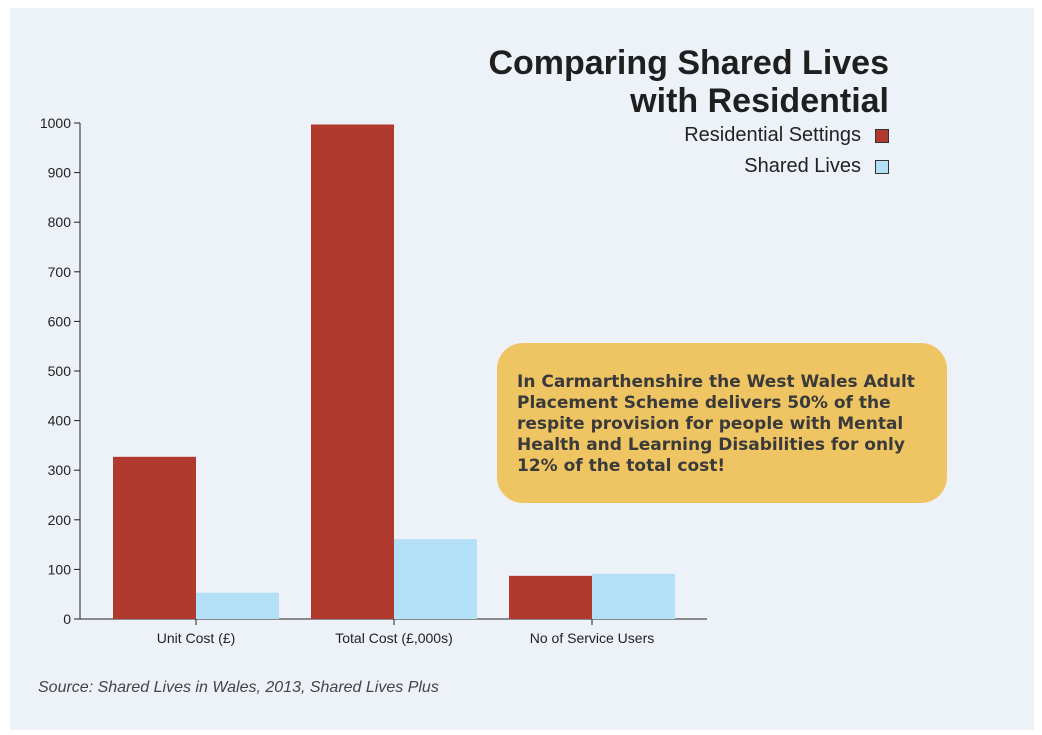  Describe the element at coordinates (55, 123) in the screenshot. I see `y-tick-label: 1000` at that location.